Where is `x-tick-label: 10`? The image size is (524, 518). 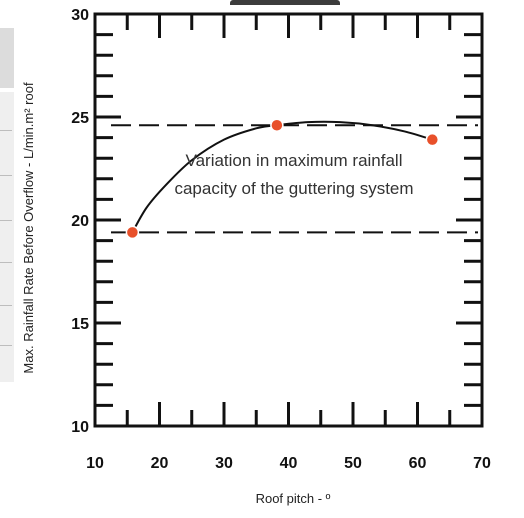 x-tick-label: 10 is located at coordinates (95, 463).